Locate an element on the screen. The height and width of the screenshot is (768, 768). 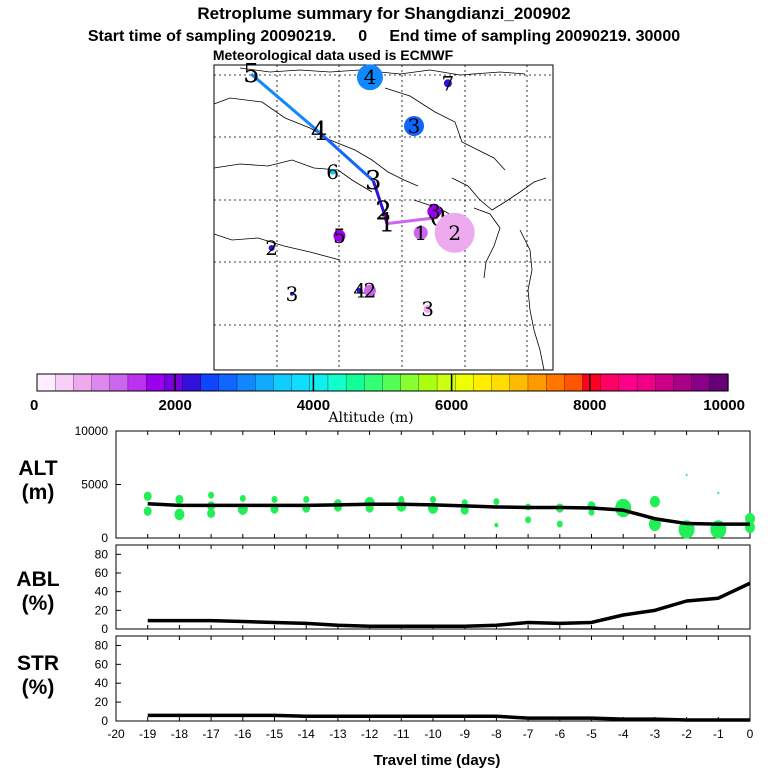
colorbar-tick-label: 2000 is located at coordinates (175, 405).